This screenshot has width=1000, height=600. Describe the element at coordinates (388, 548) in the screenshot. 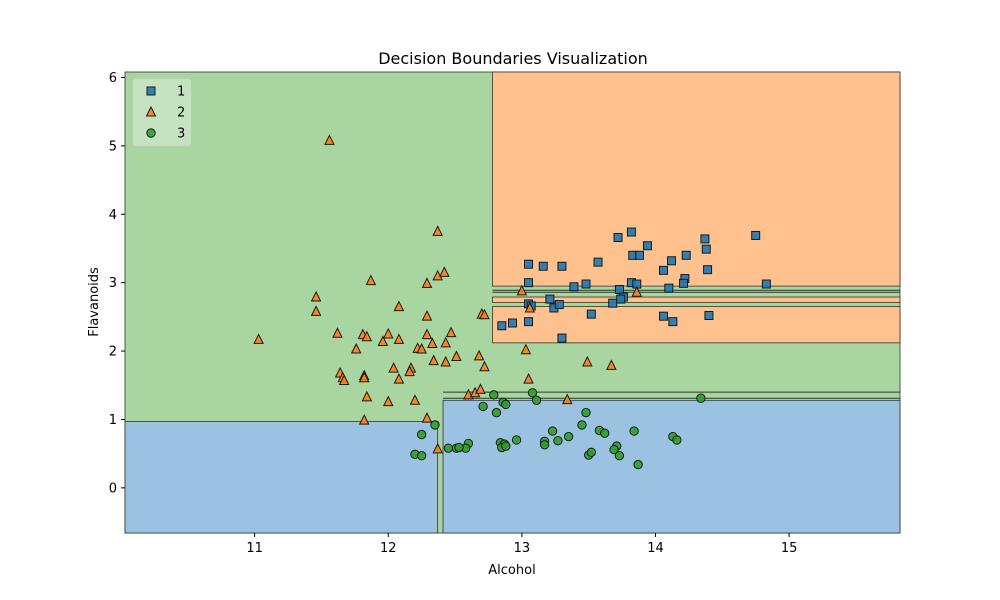

I see `x-tick-label: 12` at that location.